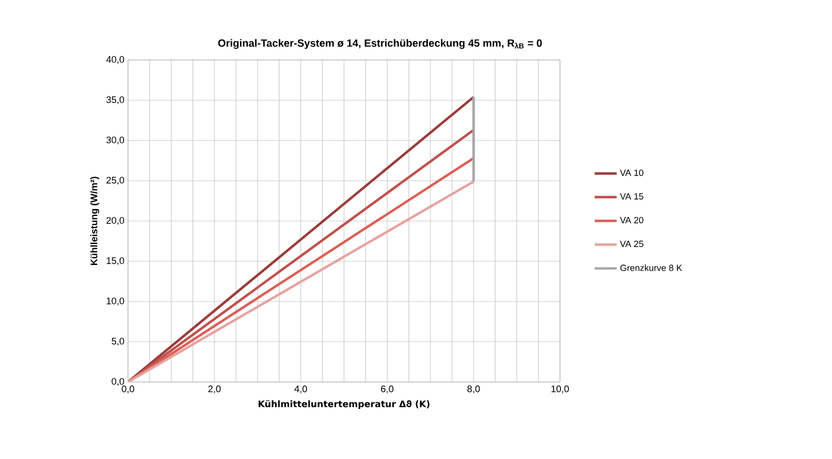  I want to click on y-tick-label: 0,0, so click(118, 382).